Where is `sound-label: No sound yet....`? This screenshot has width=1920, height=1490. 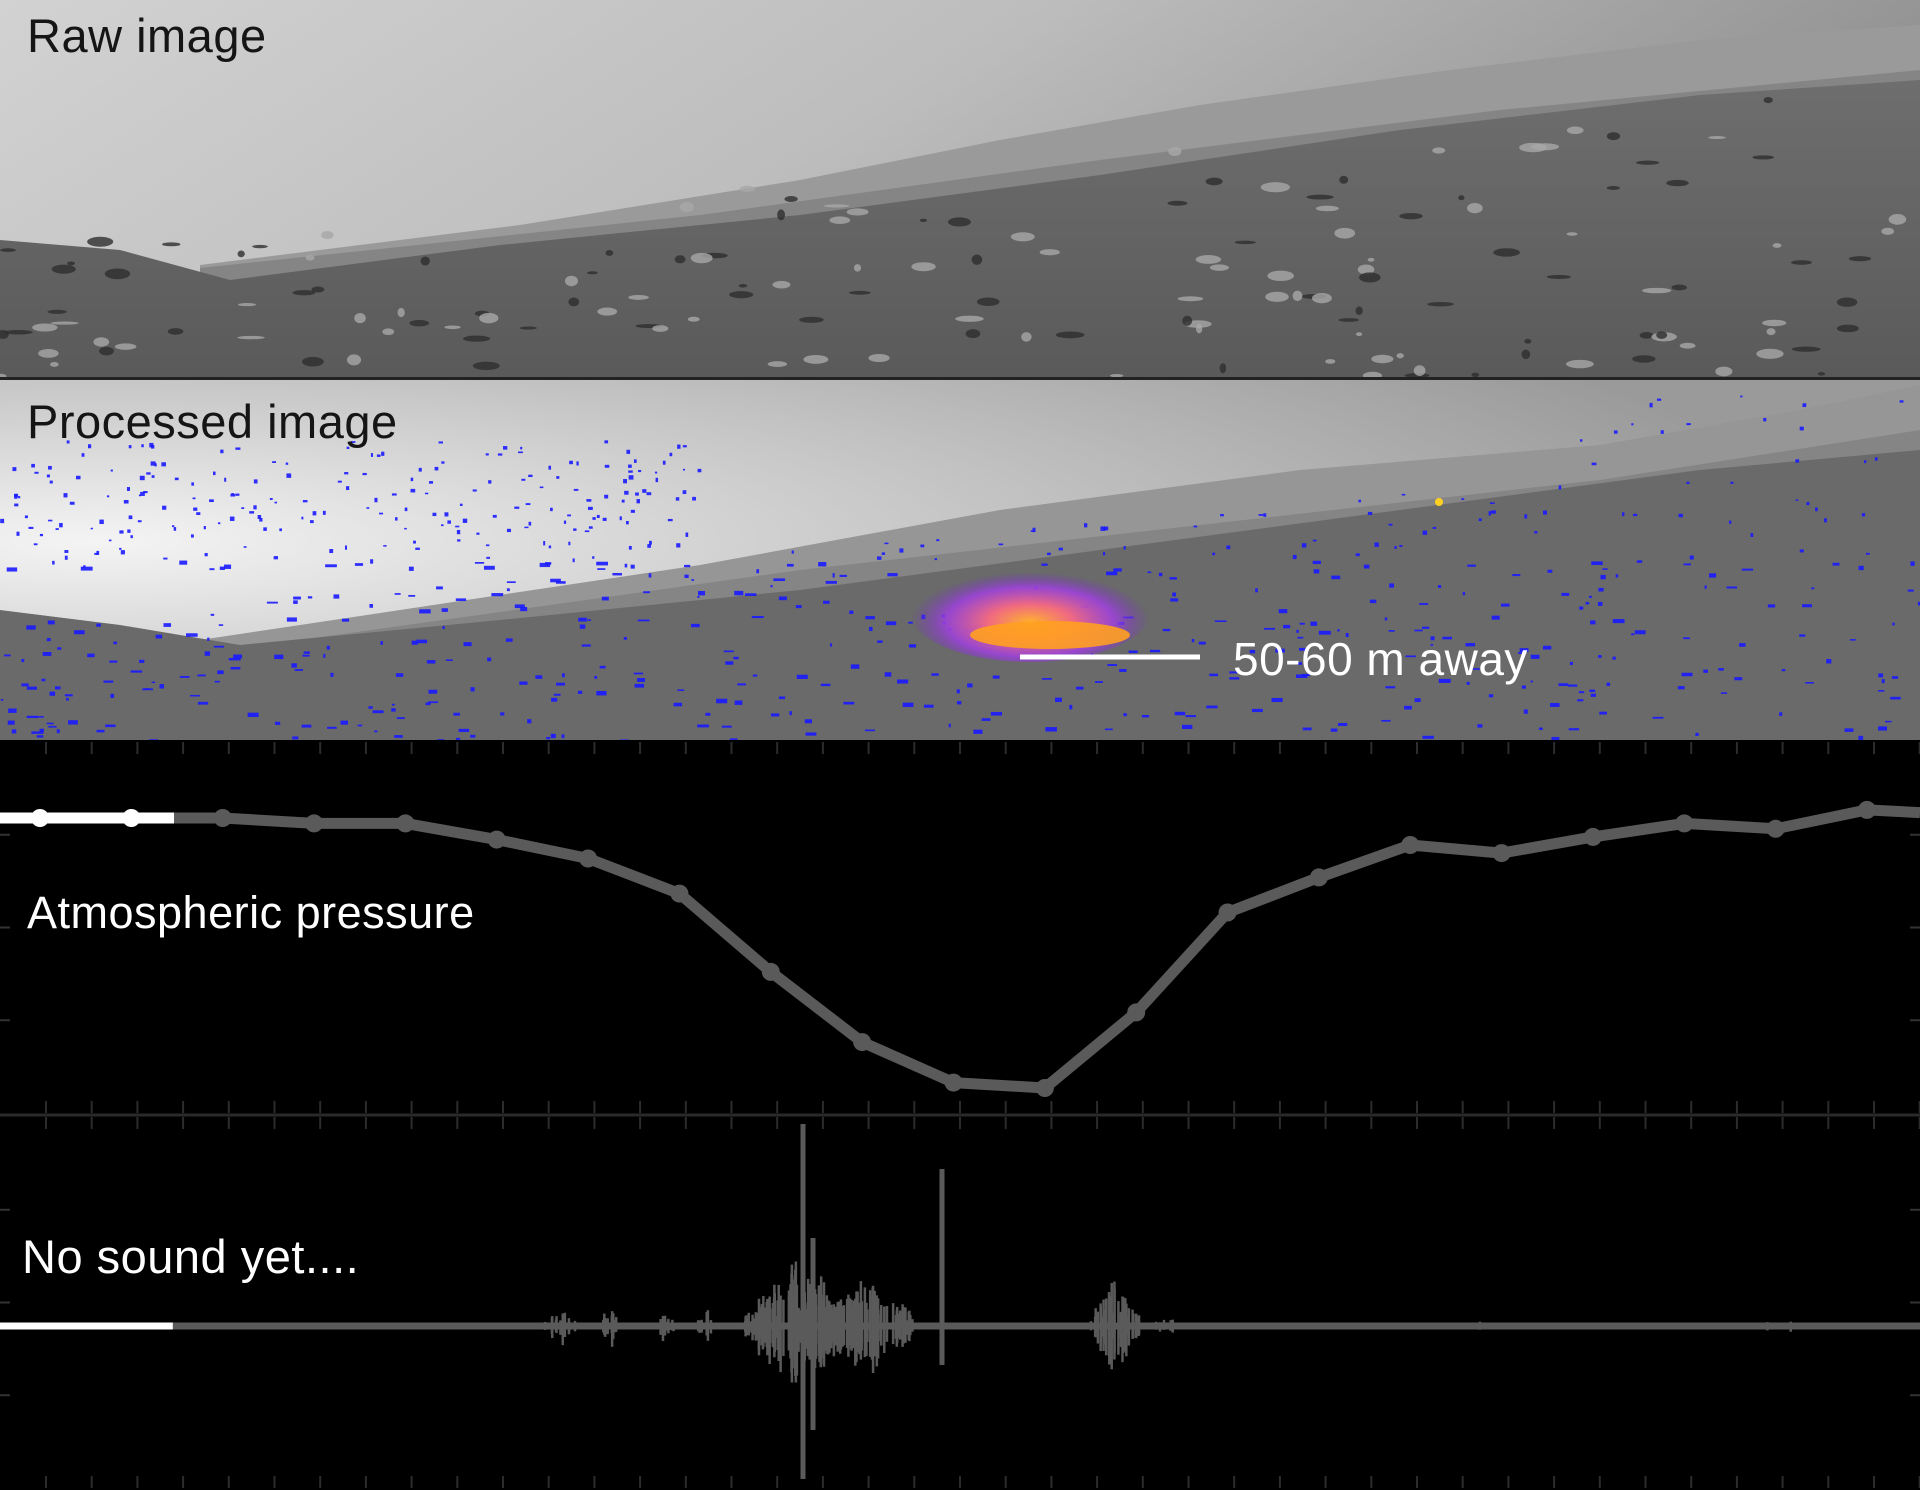
sound-label: No sound yet.... is located at coordinates (191, 1256).